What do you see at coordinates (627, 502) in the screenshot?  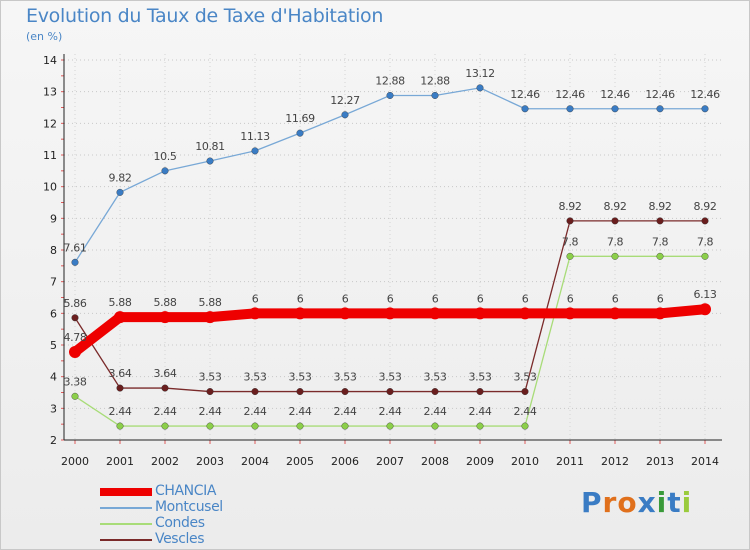 I see `logo-letter: o` at bounding box center [627, 502].